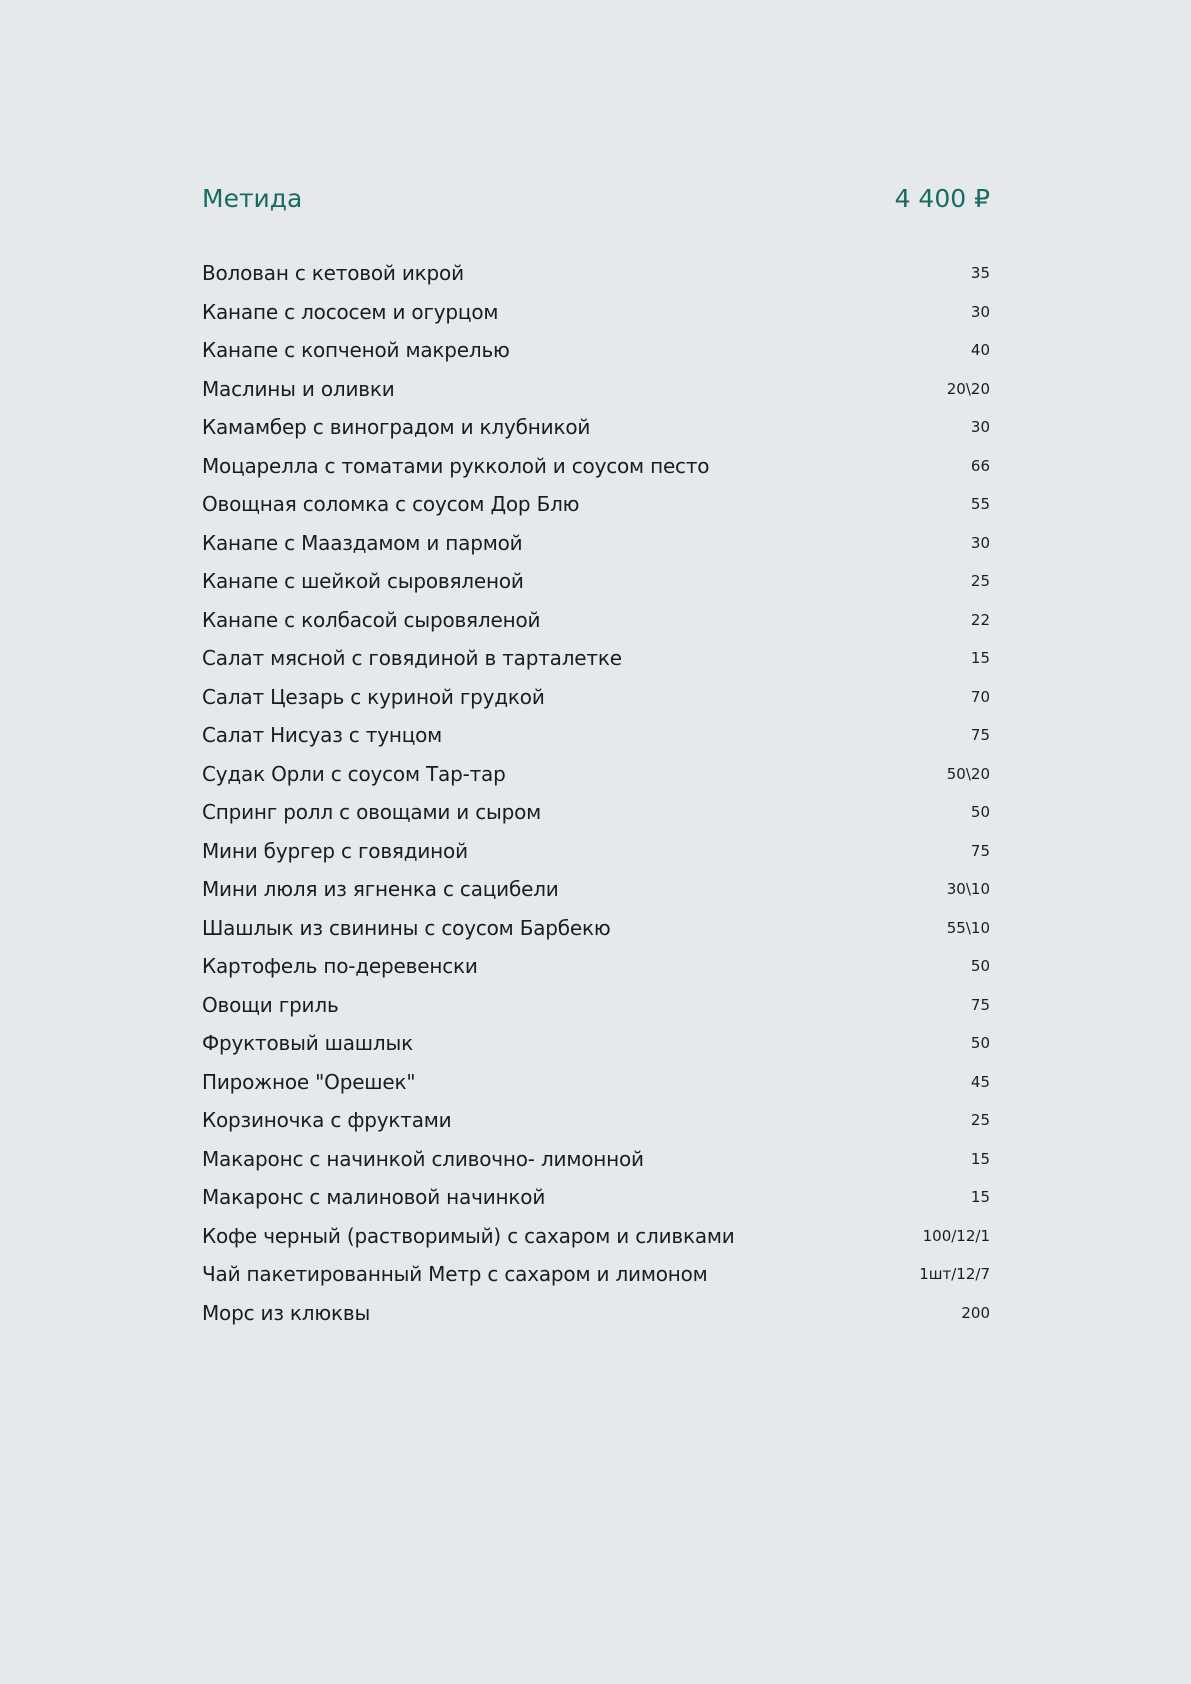 The image size is (1191, 1684). I want to click on menu-item: Канапе с лососем и огурцом 30, so click(596, 312).